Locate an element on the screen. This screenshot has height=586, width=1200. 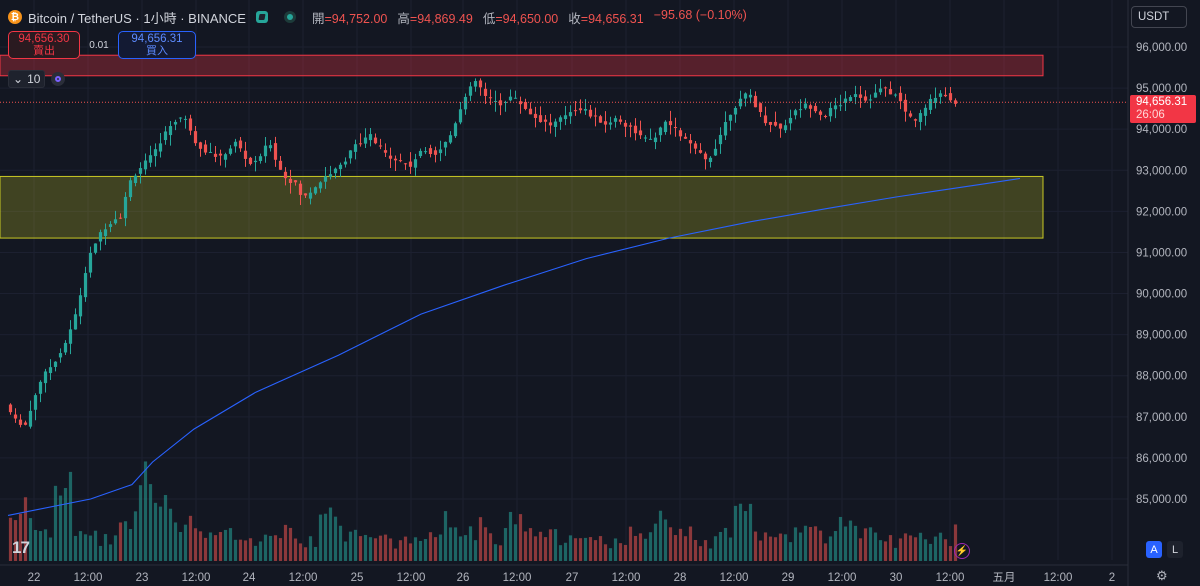
log-scale-button: L is located at coordinates (1175, 549).